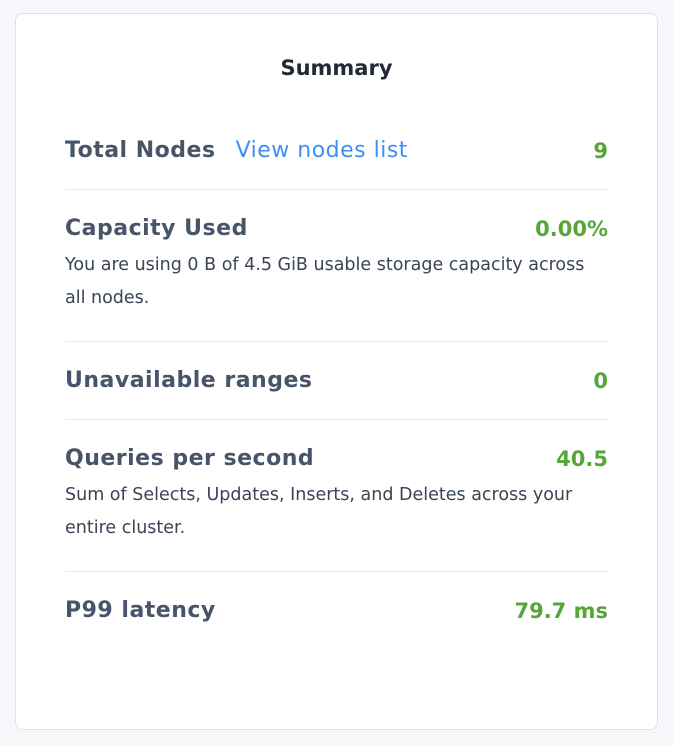 Image resolution: width=674 pixels, height=746 pixels. What do you see at coordinates (336, 394) in the screenshot?
I see `unavailable-ranges-row: Unavailable ranges 0` at bounding box center [336, 394].